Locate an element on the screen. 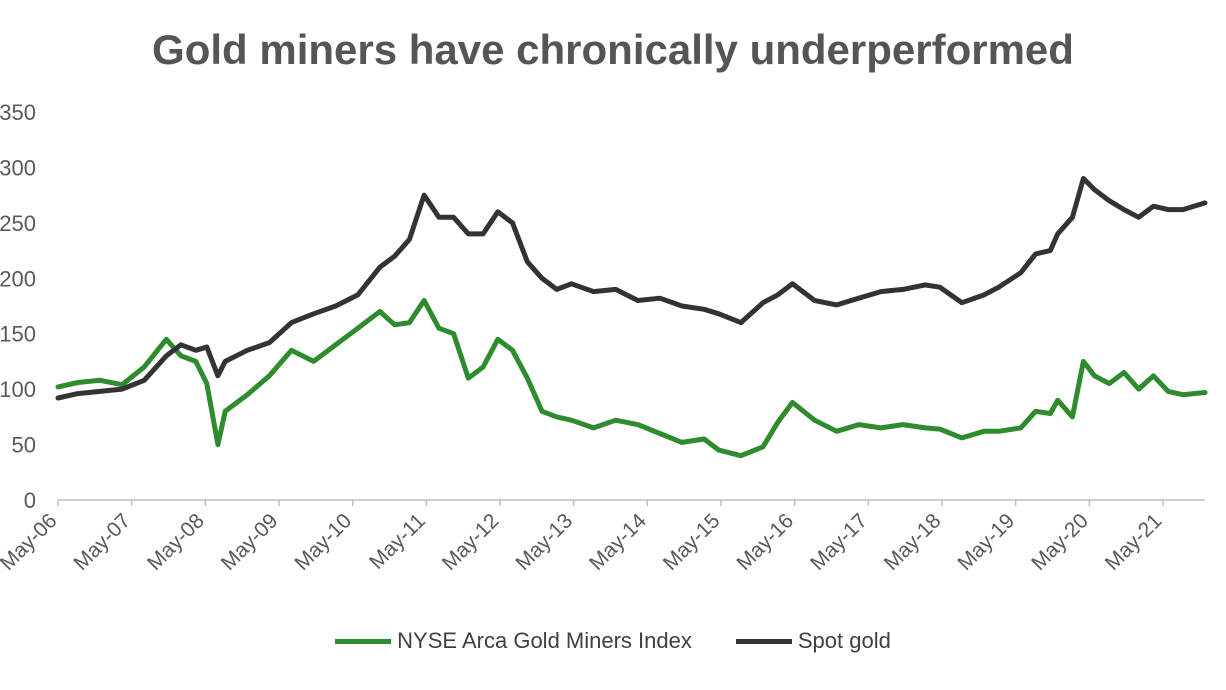  legend-label-spot-gold: Spot gold is located at coordinates (844, 640).